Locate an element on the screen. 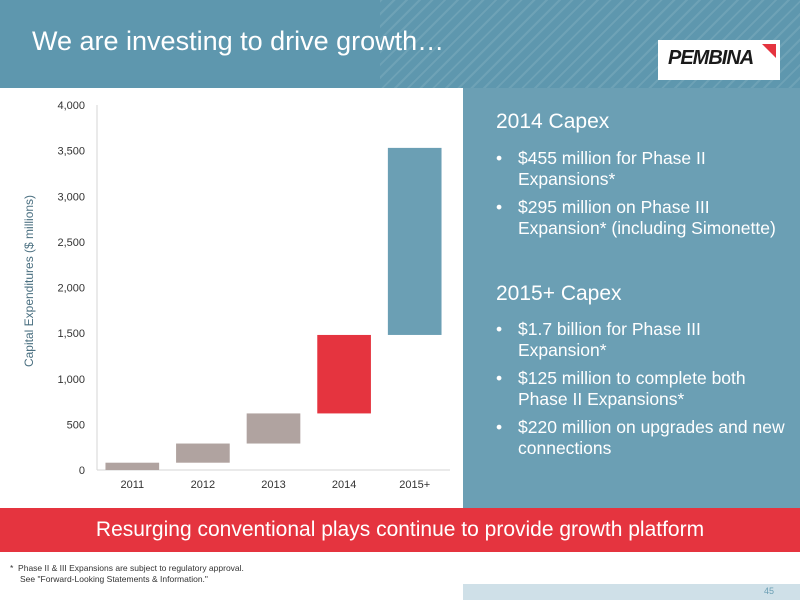  x-tick-label: 2013 is located at coordinates (273, 485).